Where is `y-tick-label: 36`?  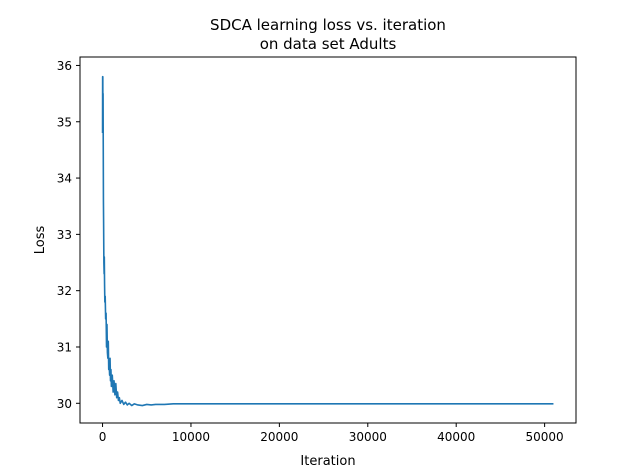 y-tick-label: 36 is located at coordinates (64, 66).